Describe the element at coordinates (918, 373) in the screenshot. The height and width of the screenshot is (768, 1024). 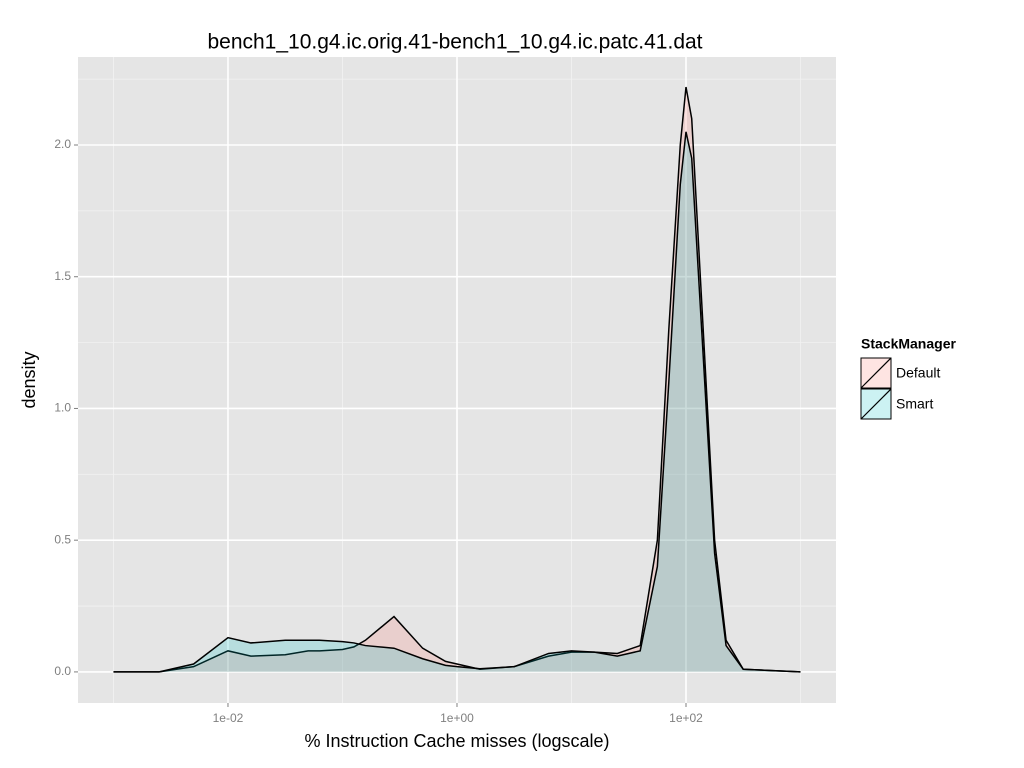
I see `legend-label: Default` at that location.